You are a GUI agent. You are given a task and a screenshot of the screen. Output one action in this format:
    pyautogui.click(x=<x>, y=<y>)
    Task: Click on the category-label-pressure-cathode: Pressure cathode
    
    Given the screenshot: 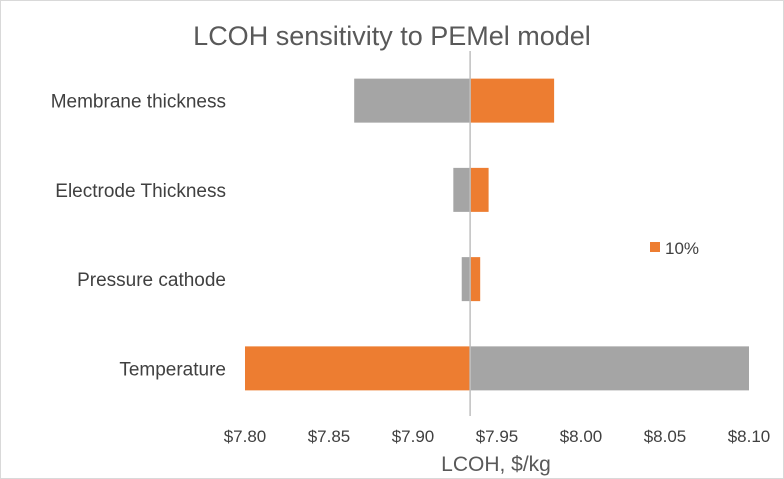 What is the action you would take?
    pyautogui.click(x=151, y=280)
    